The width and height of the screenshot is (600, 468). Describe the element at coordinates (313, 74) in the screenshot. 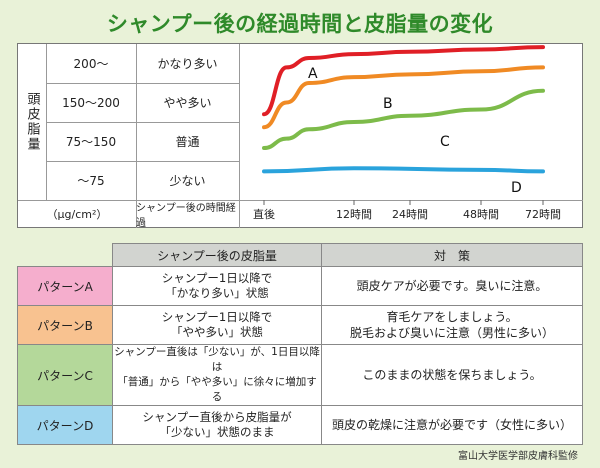

I see `series-label-A: A` at that location.